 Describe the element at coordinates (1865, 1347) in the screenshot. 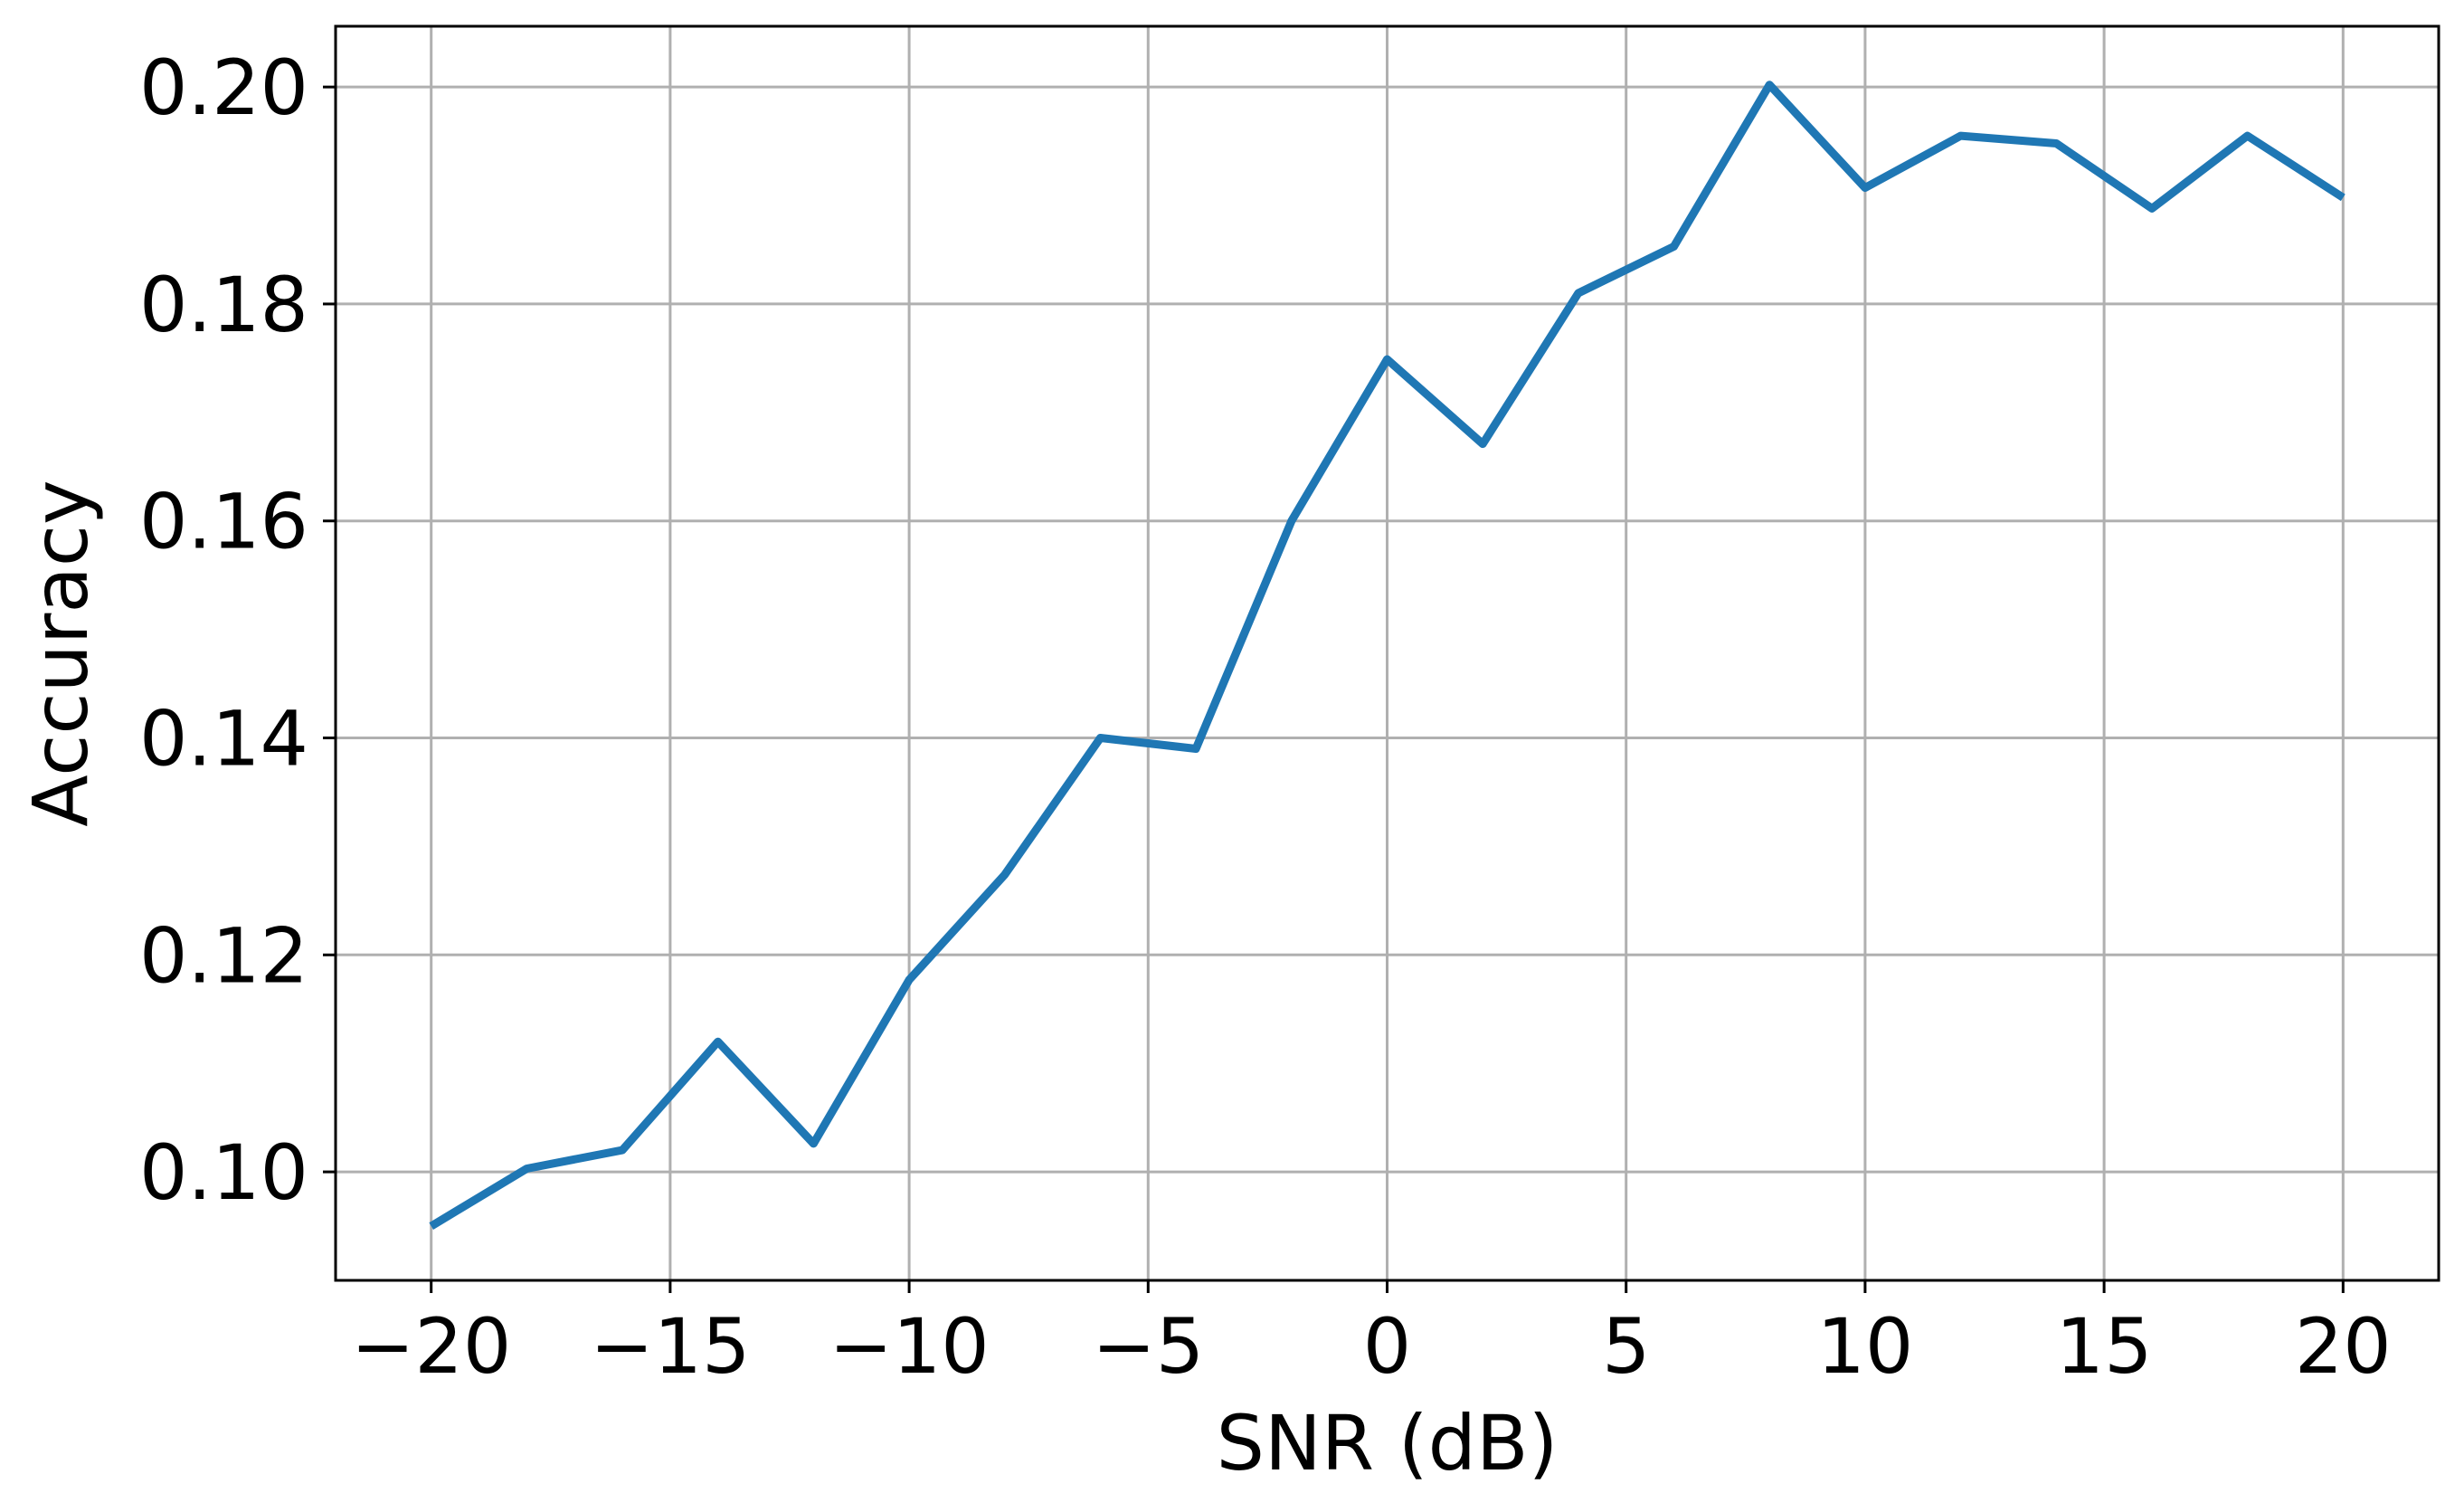

I see `x-tick-label: 10` at that location.